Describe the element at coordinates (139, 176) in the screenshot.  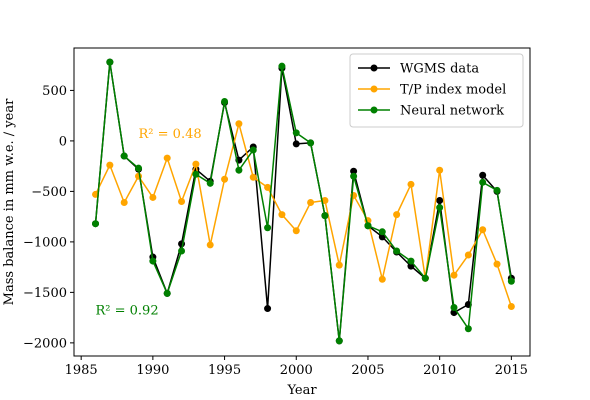
I see `point-t-p-index-model-1989` at that location.